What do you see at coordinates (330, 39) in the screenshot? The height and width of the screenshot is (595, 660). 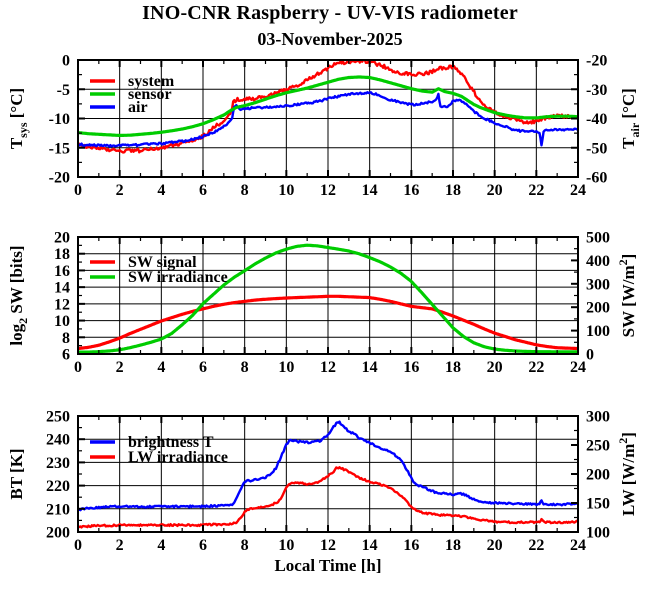 I see `figure-date: 03-November-2025` at bounding box center [330, 39].